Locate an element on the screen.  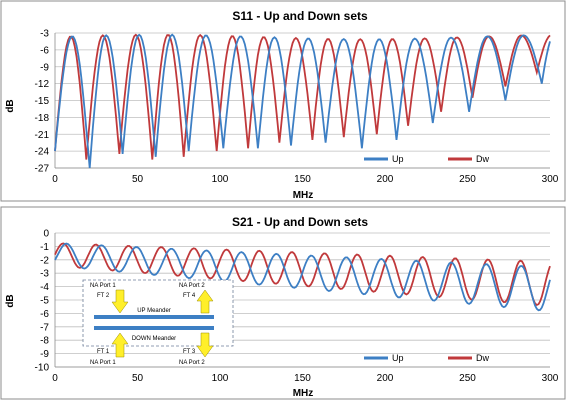
ft3-arrow-icon is located at coordinates (205, 345).